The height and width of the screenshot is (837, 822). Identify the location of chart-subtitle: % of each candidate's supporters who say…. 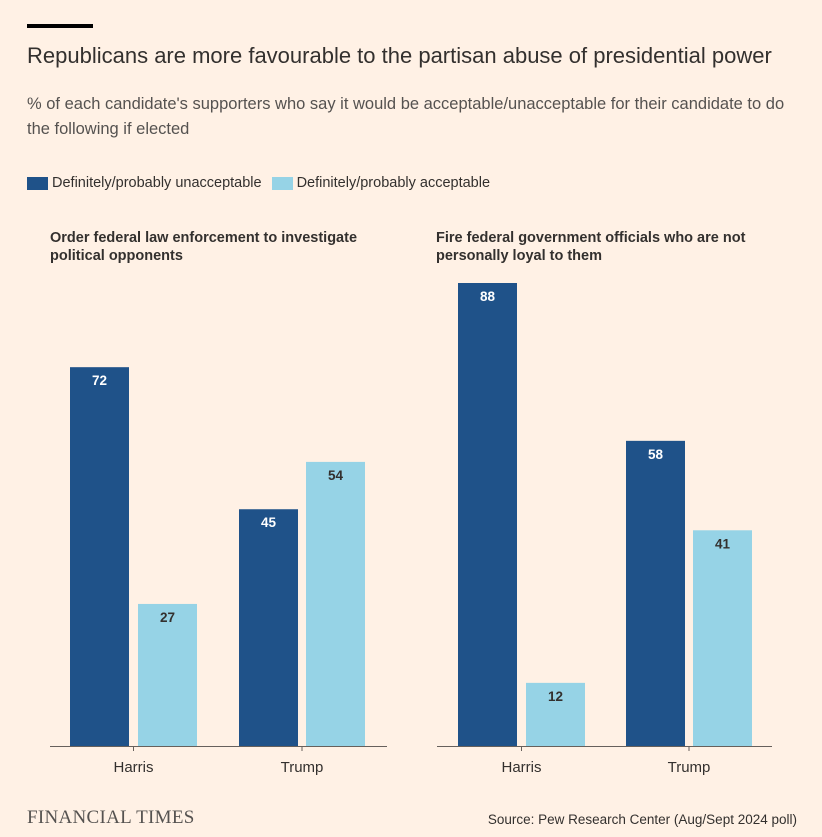
(406, 116).